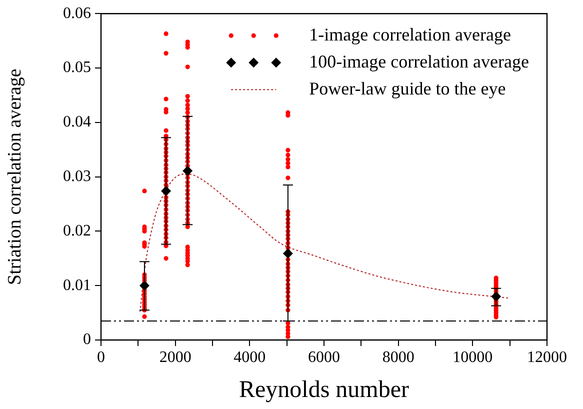 Image resolution: width=583 pixels, height=409 pixels. I want to click on y-tick-label: 0.04, so click(77, 122).